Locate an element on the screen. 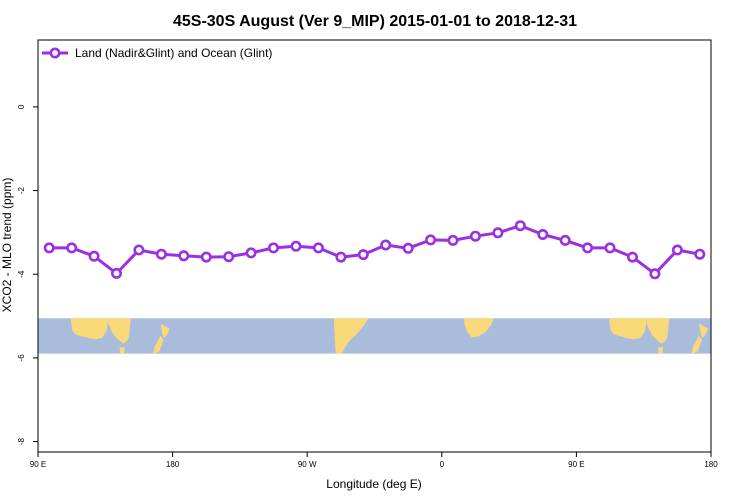  ocean-background is located at coordinates (374, 336).